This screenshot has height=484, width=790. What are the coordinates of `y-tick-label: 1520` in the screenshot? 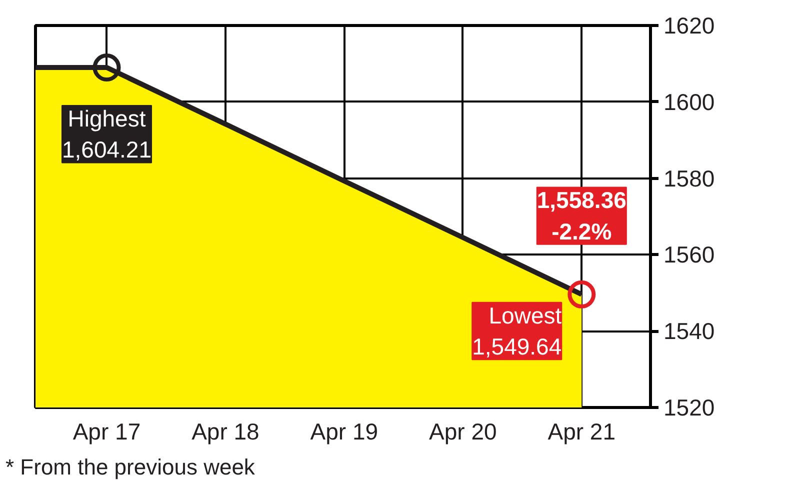 It's located at (689, 407).